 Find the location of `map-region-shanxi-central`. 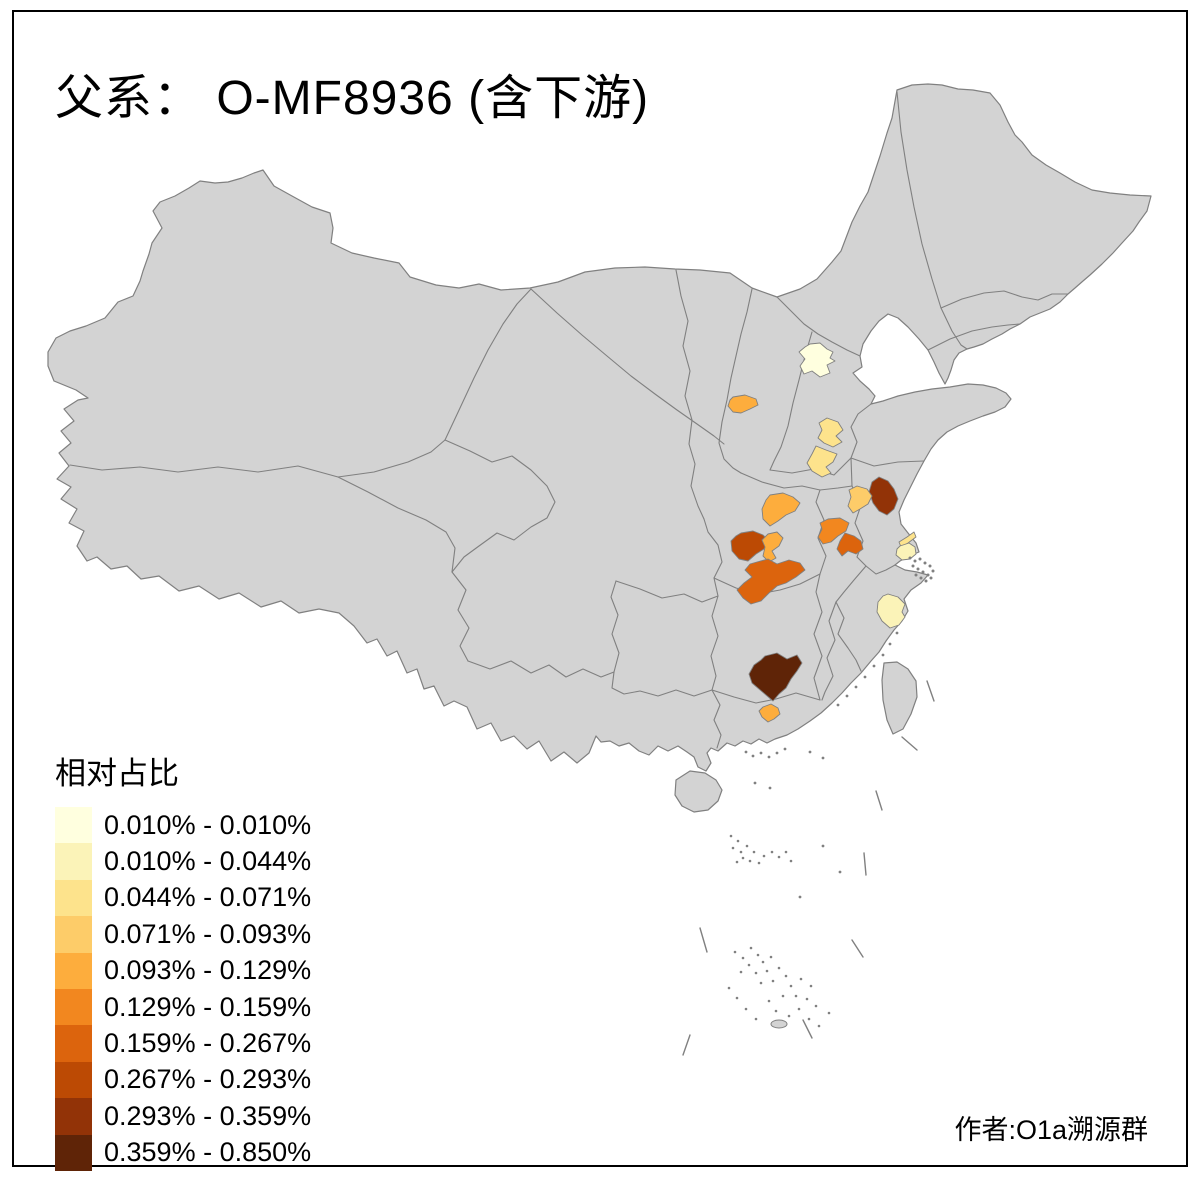

map-region-shanxi-central is located at coordinates (743, 404).